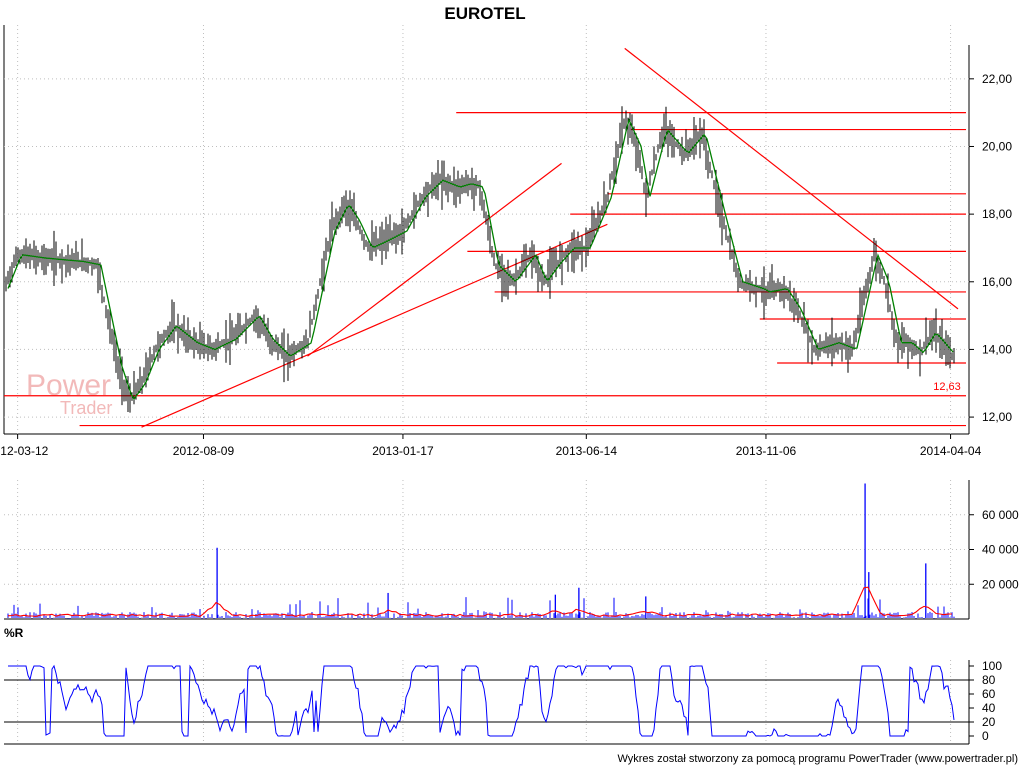 This screenshot has height=768, width=1024. Describe the element at coordinates (989, 680) in the screenshot. I see `wr-y-tick-label: 80` at that location.